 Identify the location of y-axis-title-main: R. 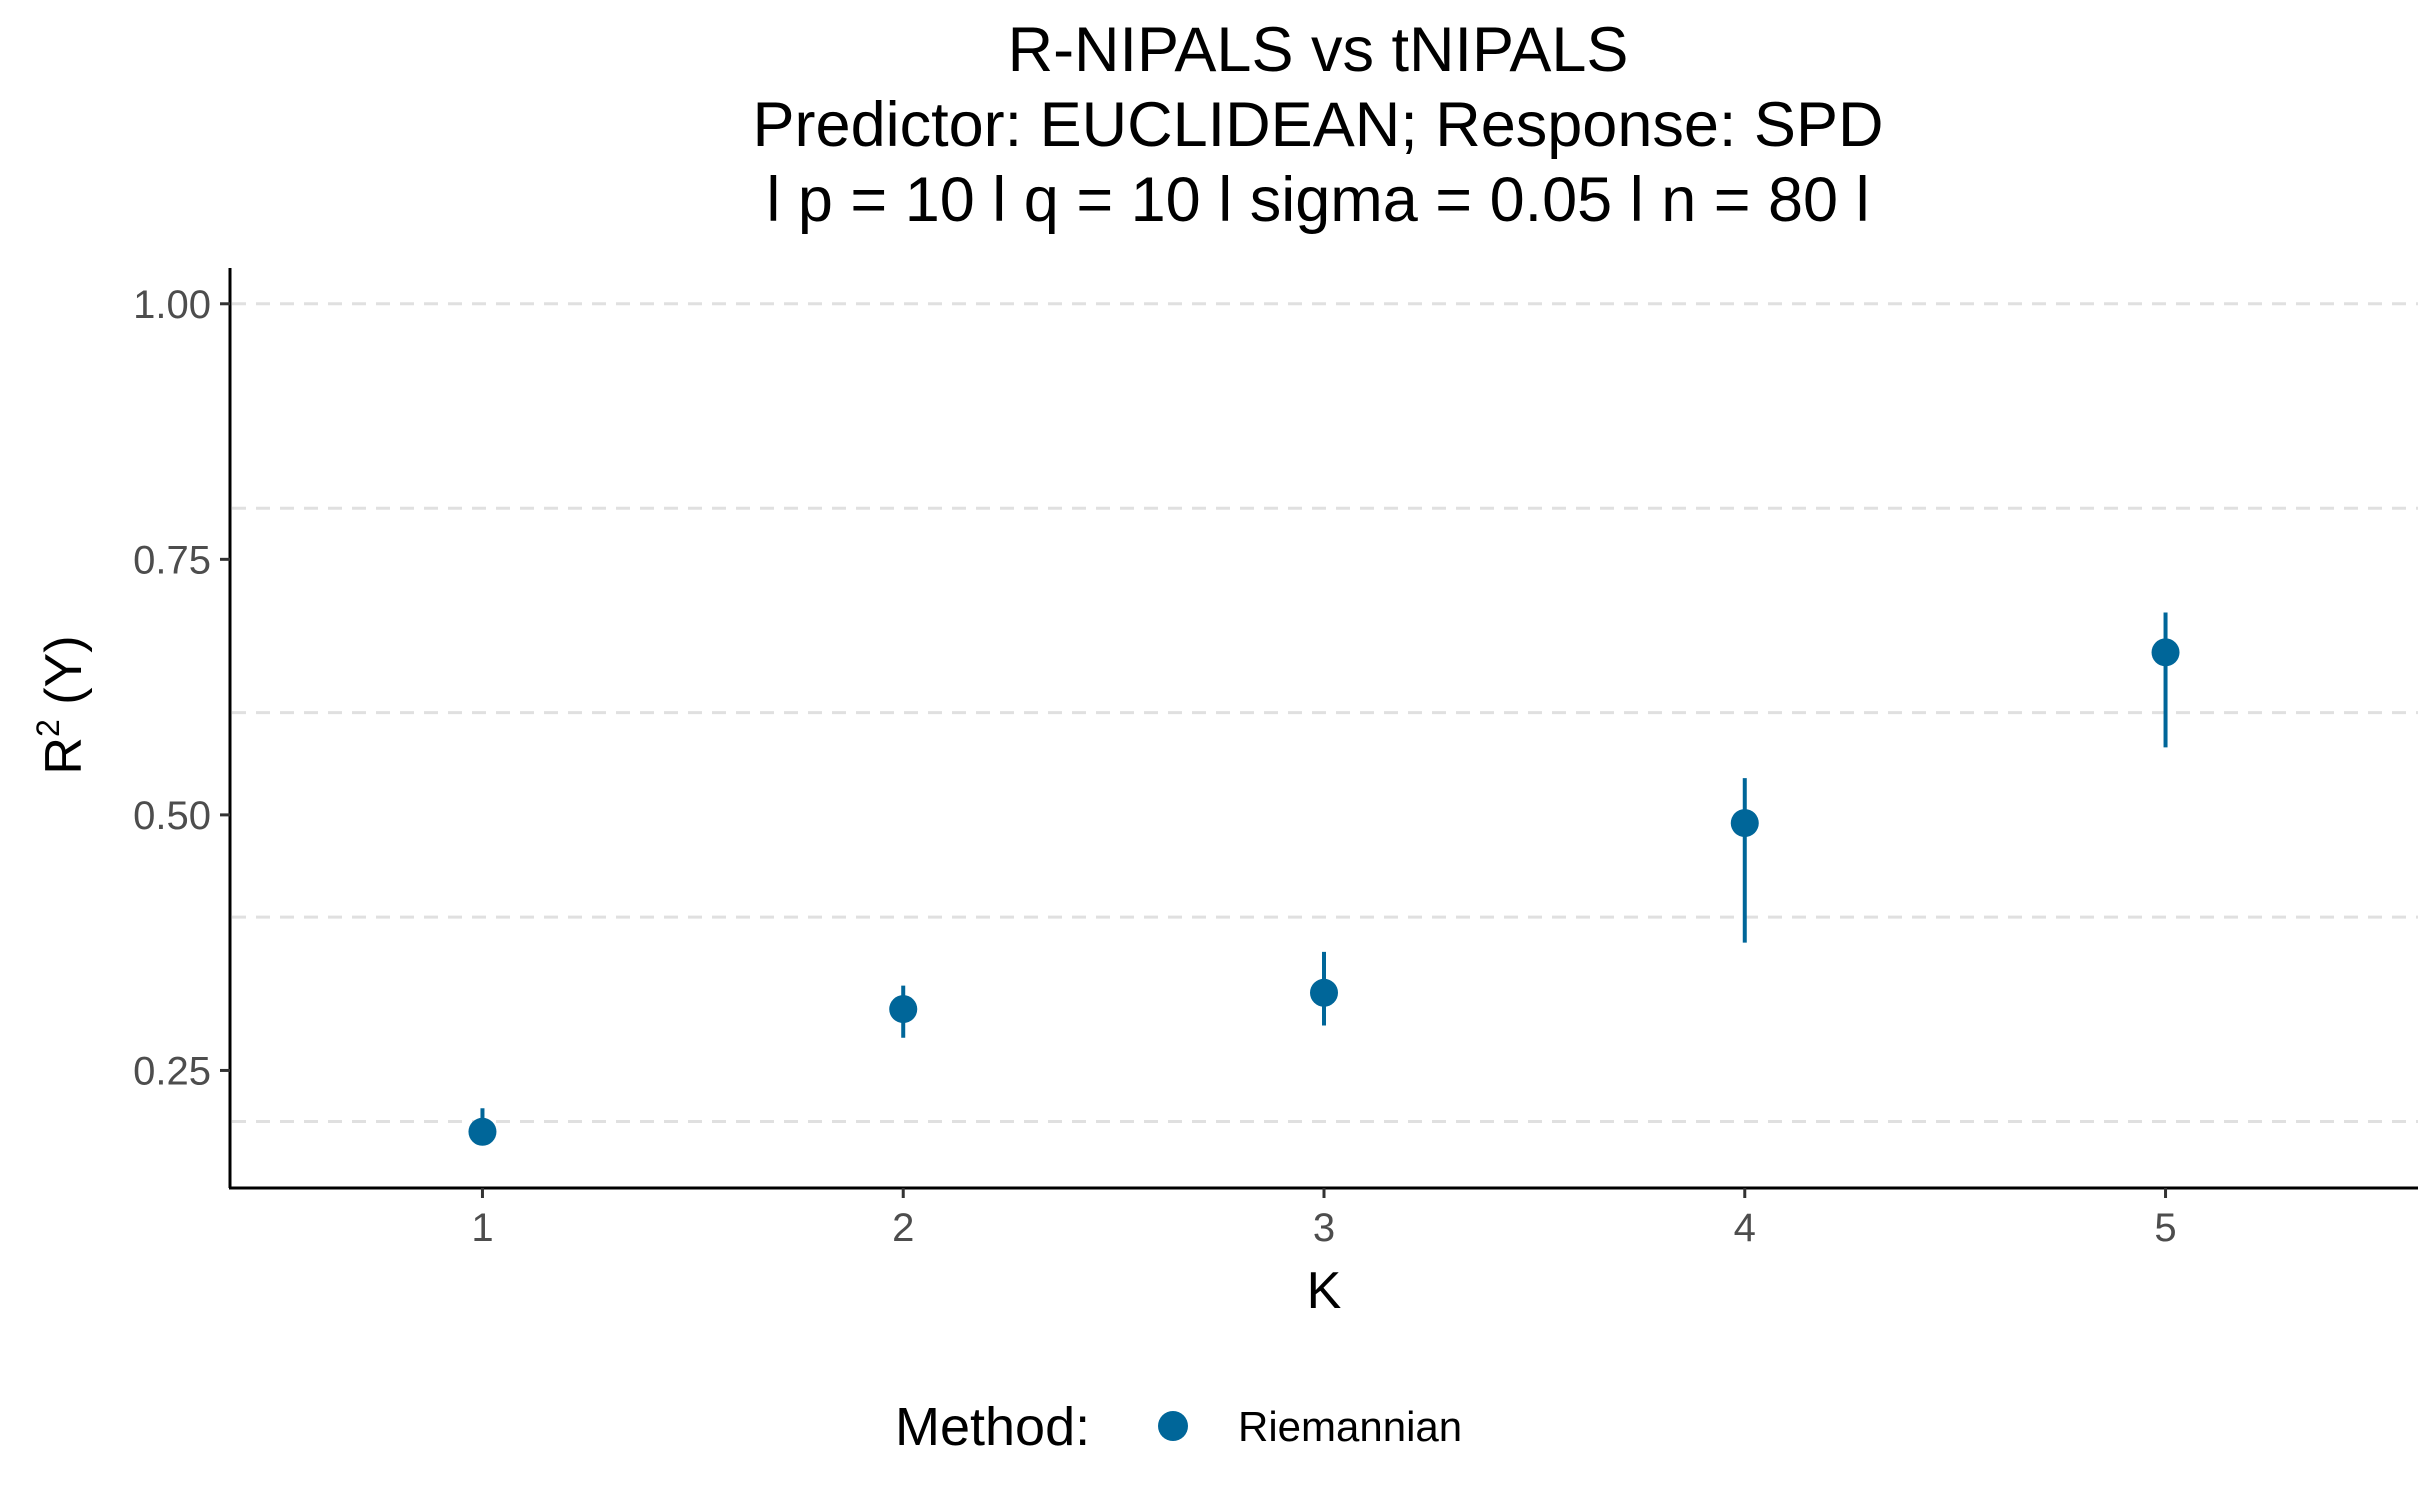
(64, 756).